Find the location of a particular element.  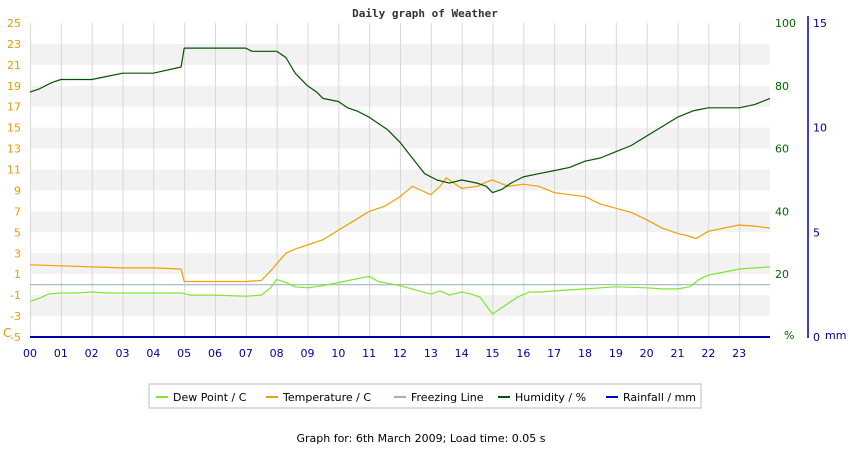

left-tick-label: 23 is located at coordinates (14, 44).